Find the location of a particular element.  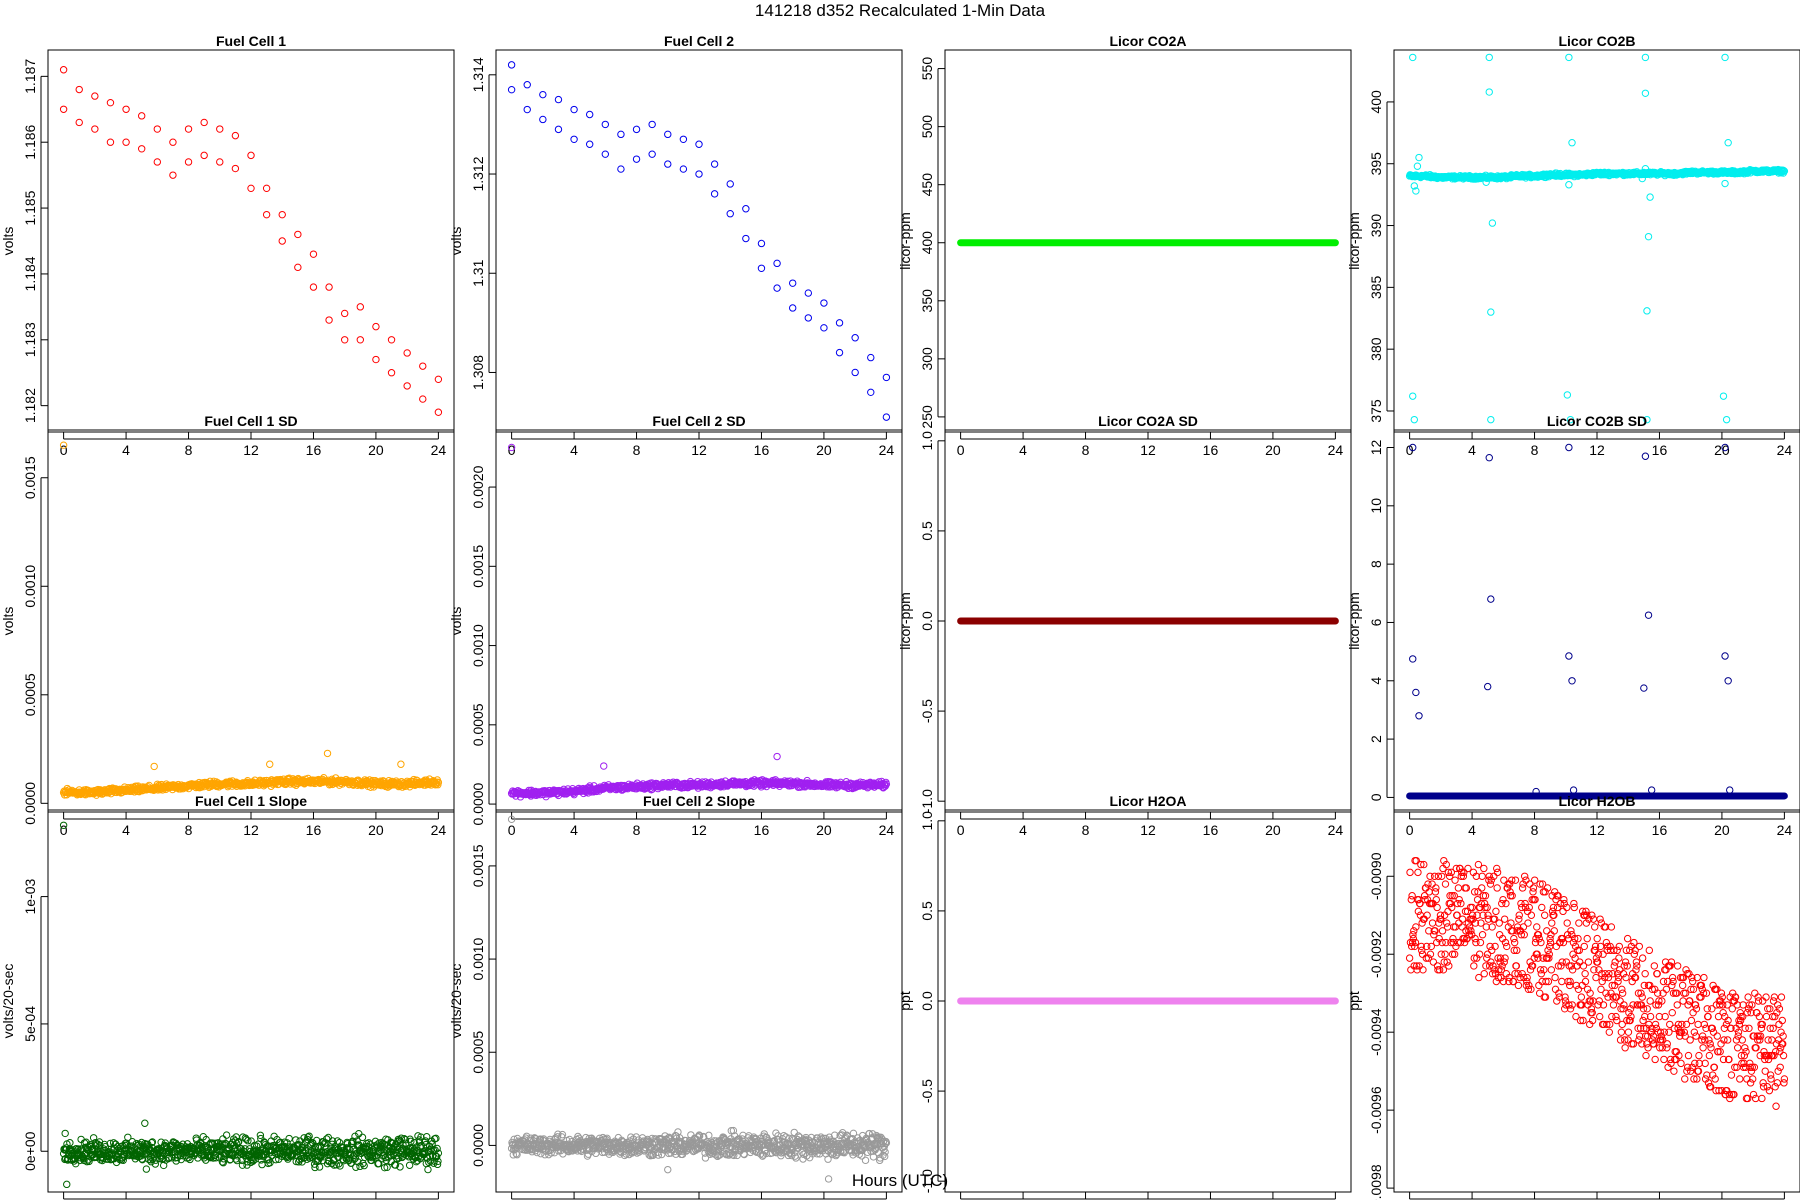

x-tick-label: 4 is located at coordinates (126, 450).